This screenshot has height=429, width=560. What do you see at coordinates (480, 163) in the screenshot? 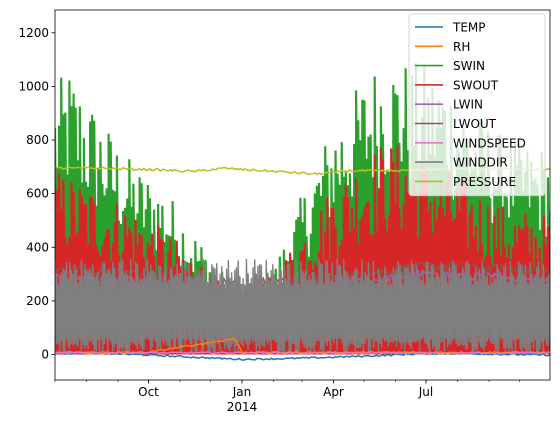
I see `legend-label-winddir: WINDDIR` at bounding box center [480, 163].